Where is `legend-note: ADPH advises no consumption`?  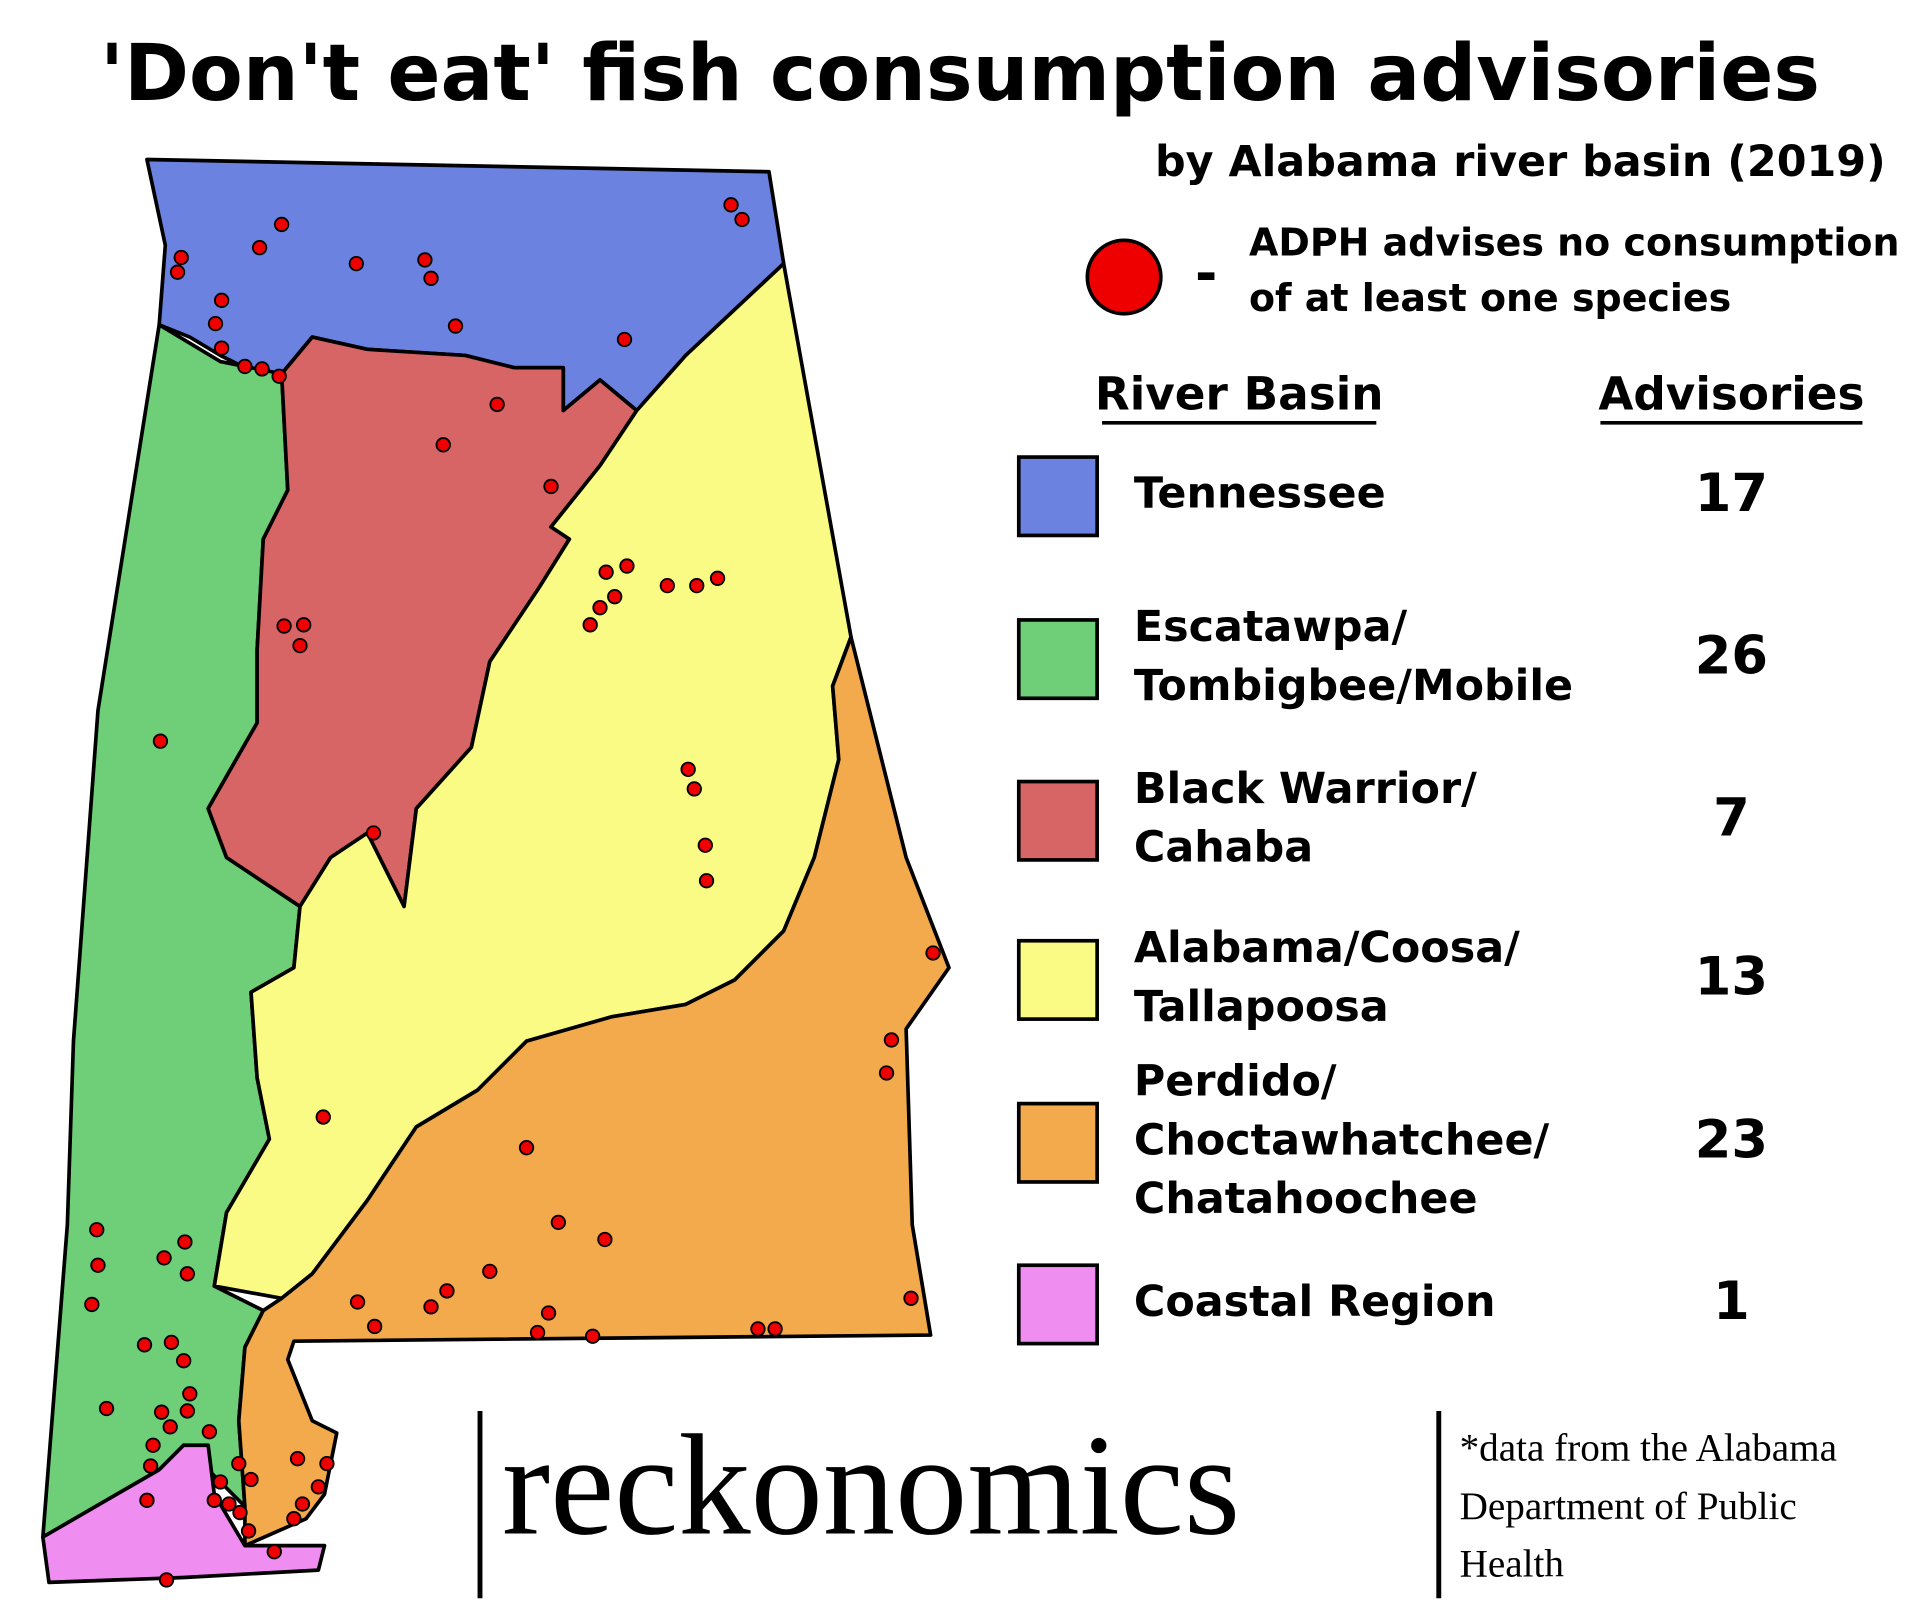 legend-note: ADPH advises no consumption is located at coordinates (1574, 243).